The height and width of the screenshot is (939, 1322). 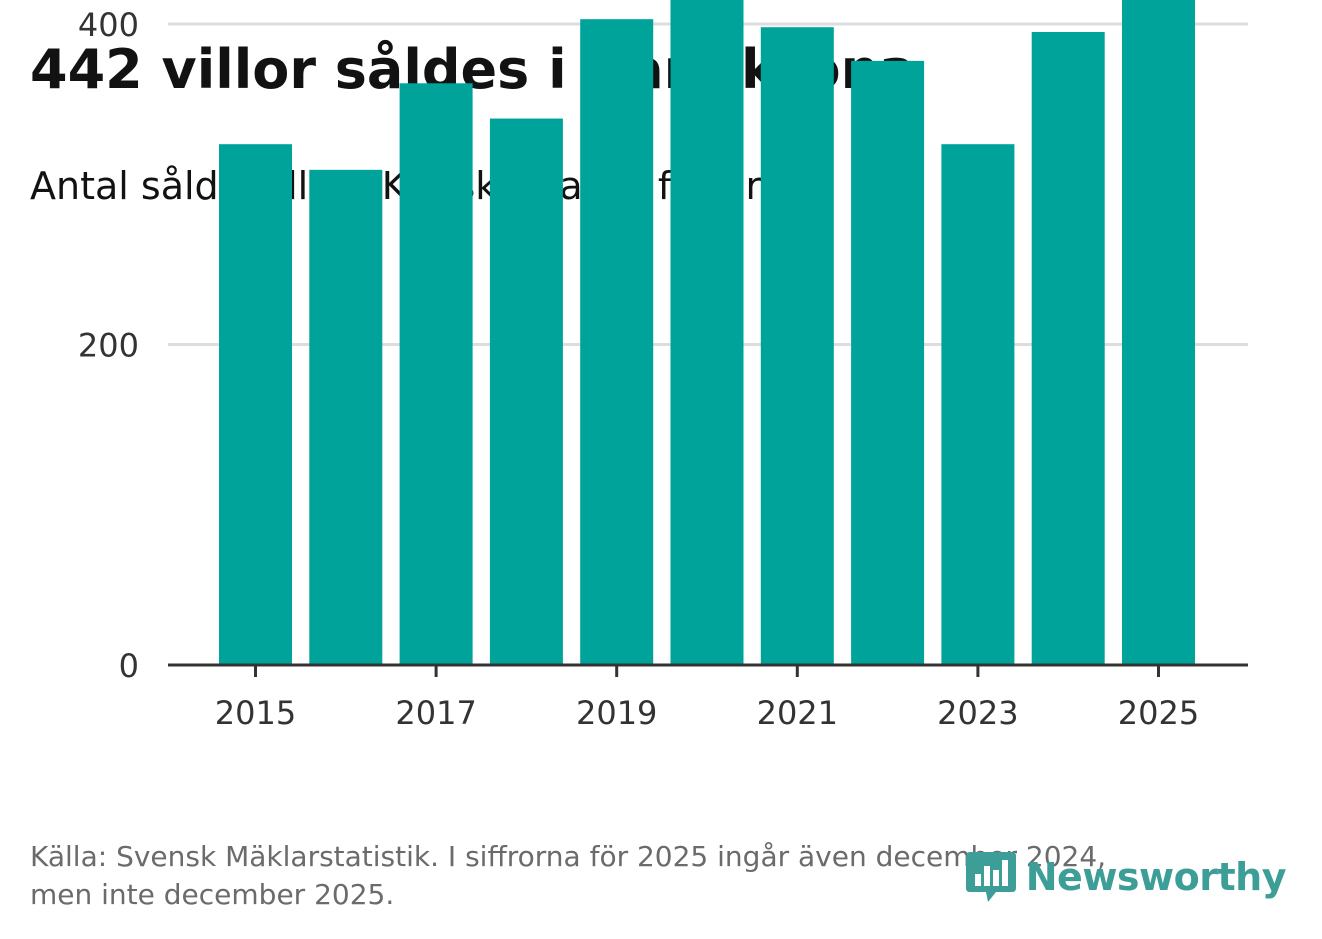 I want to click on bar-2020, so click(x=707, y=333).